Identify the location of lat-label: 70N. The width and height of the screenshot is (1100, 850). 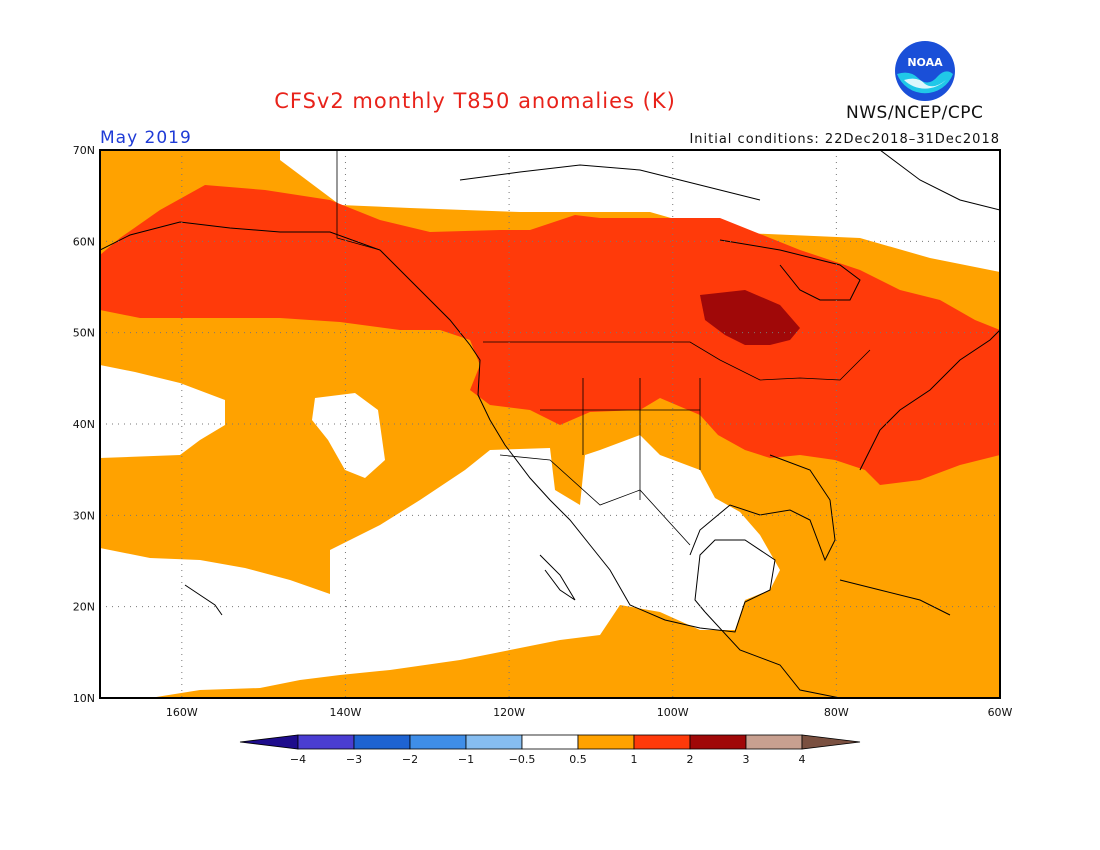
(84, 150).